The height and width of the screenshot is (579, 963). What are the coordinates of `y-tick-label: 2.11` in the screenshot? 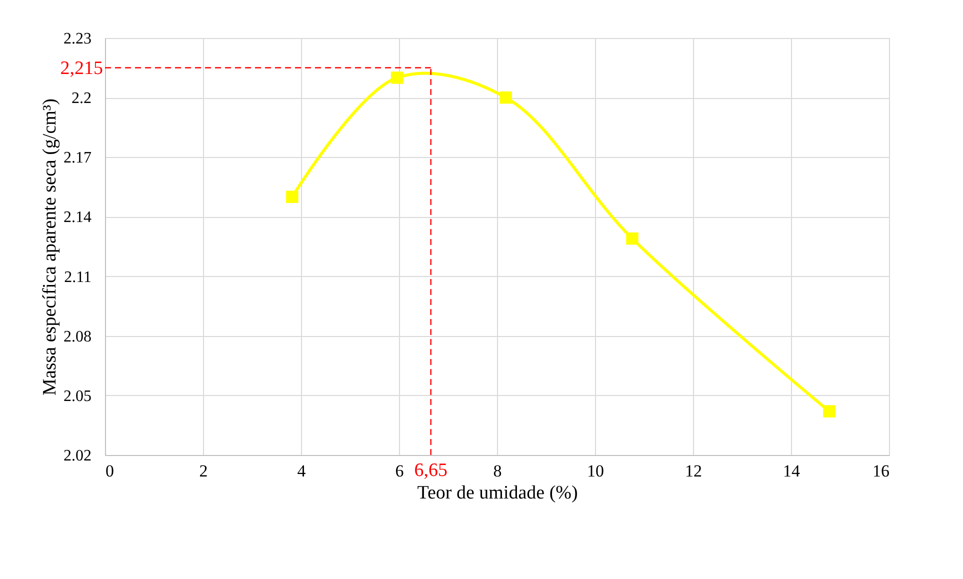 It's located at (78, 277).